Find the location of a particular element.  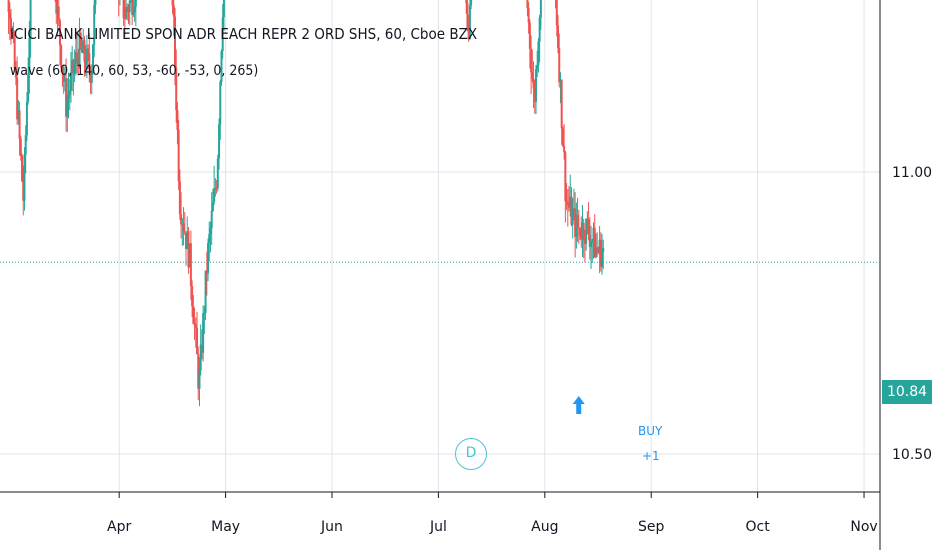

x-tick-label: Nov is located at coordinates (863, 527).